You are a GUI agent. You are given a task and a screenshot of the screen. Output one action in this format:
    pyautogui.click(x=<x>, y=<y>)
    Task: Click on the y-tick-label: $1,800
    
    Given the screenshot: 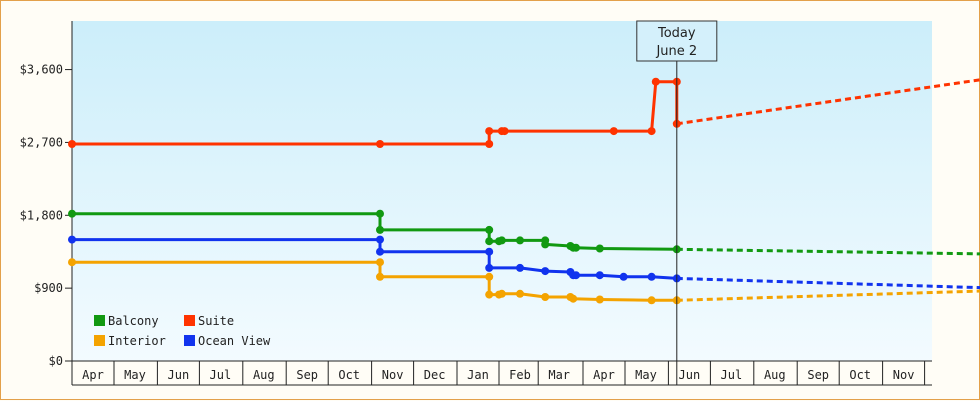 What is the action you would take?
    pyautogui.click(x=41, y=215)
    